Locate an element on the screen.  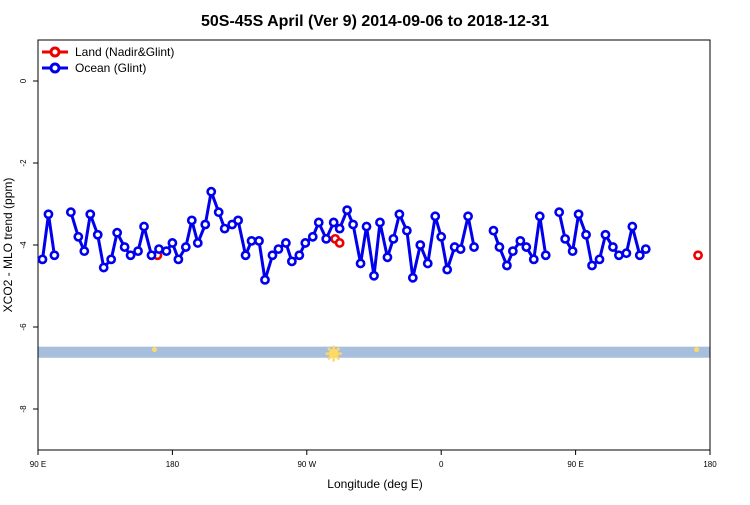
y-tick-label: -6 is located at coordinates (23, 327).